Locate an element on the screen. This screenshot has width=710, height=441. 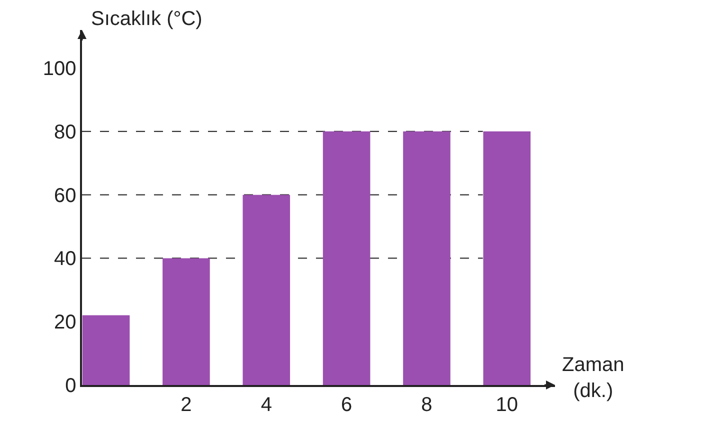
y-tick-label: 20 is located at coordinates (65, 323).